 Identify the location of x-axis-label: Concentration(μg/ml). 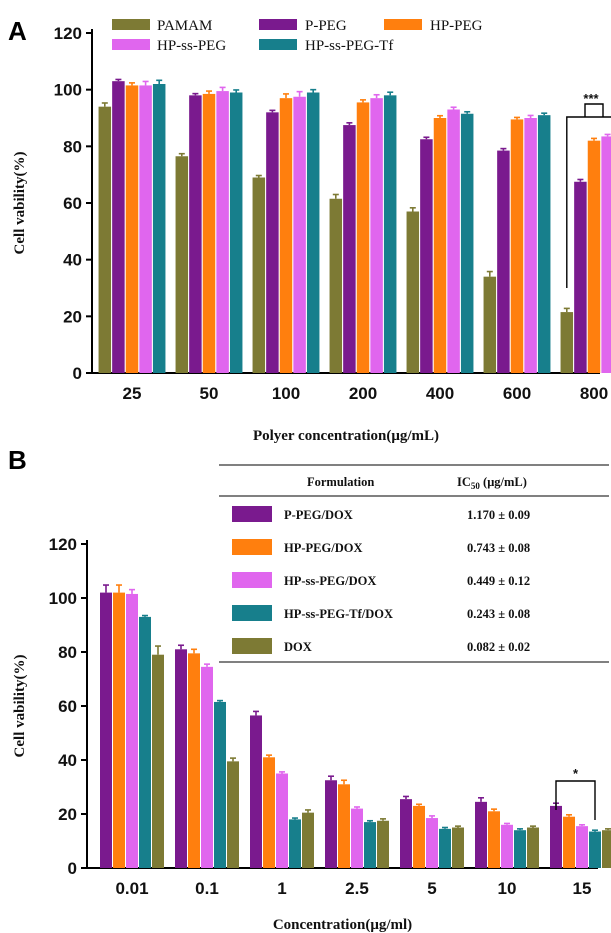
(342, 925).